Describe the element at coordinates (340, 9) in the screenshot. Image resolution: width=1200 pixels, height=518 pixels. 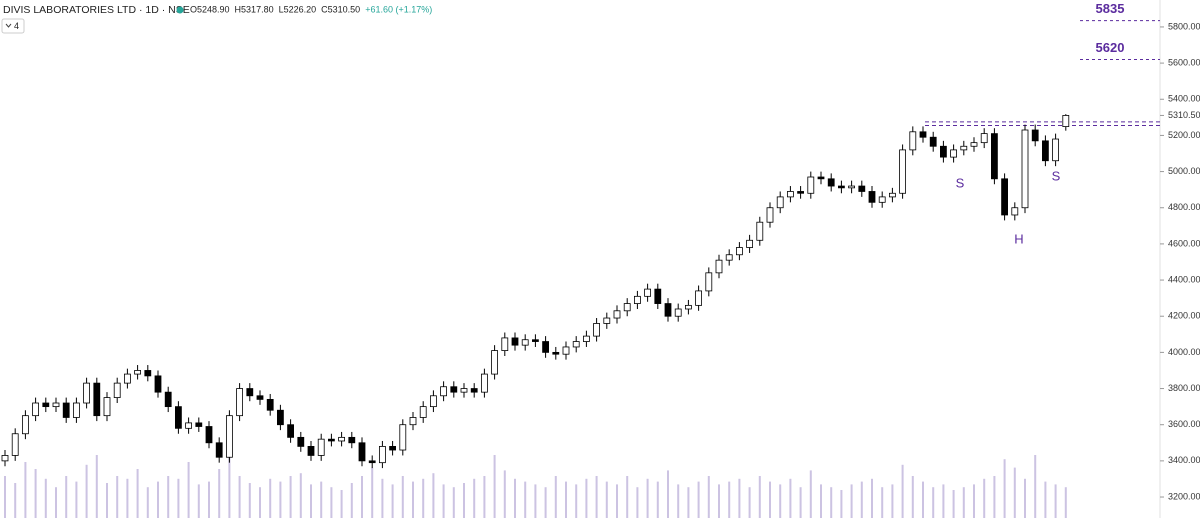
I see `ohlc-value: C5310.50` at that location.